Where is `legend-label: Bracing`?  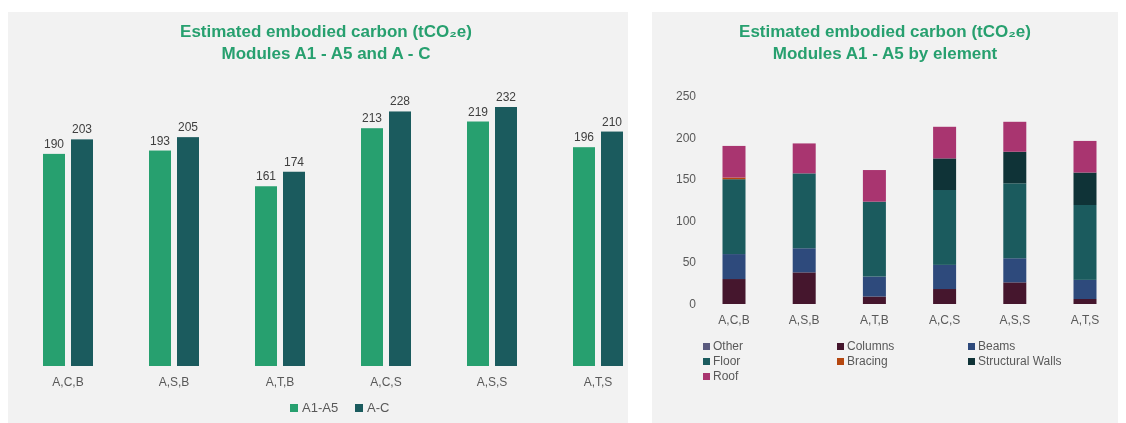
legend-label: Bracing is located at coordinates (867, 361).